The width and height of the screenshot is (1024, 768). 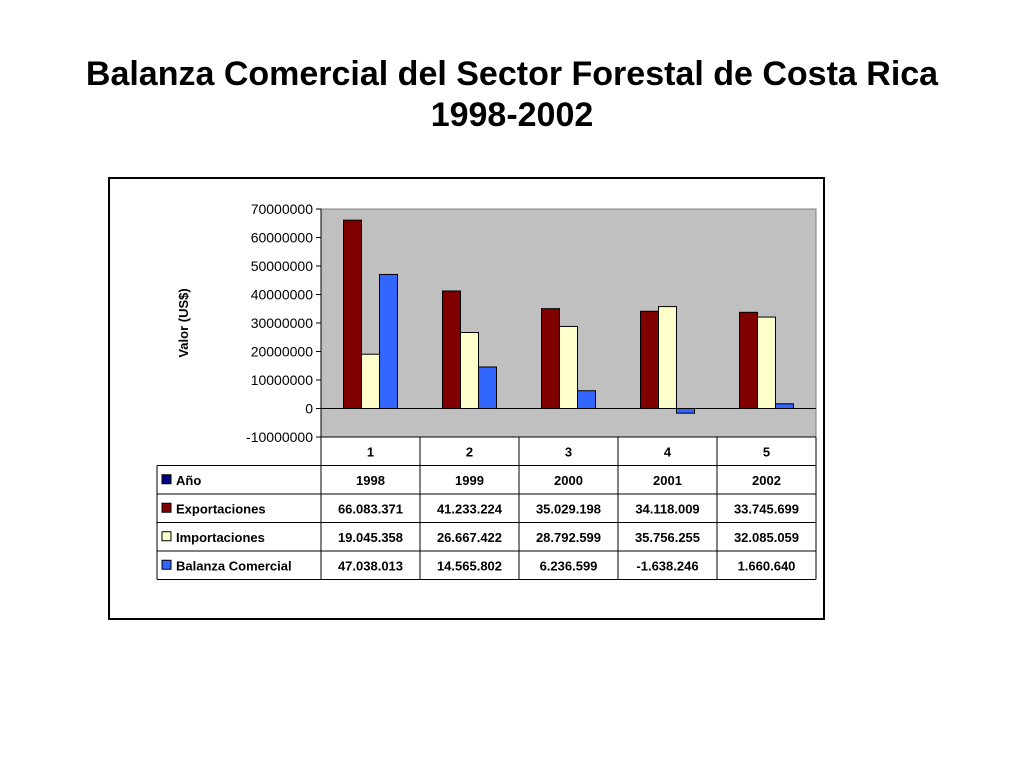 What do you see at coordinates (667, 565) in the screenshot?
I see `data-label: -1.638.246` at bounding box center [667, 565].